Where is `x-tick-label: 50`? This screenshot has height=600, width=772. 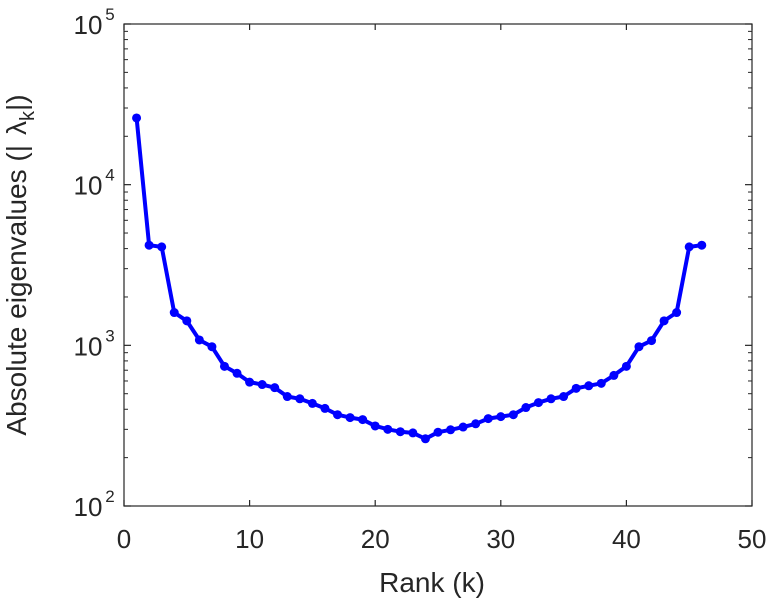 x-tick-label: 50 is located at coordinates (752, 539).